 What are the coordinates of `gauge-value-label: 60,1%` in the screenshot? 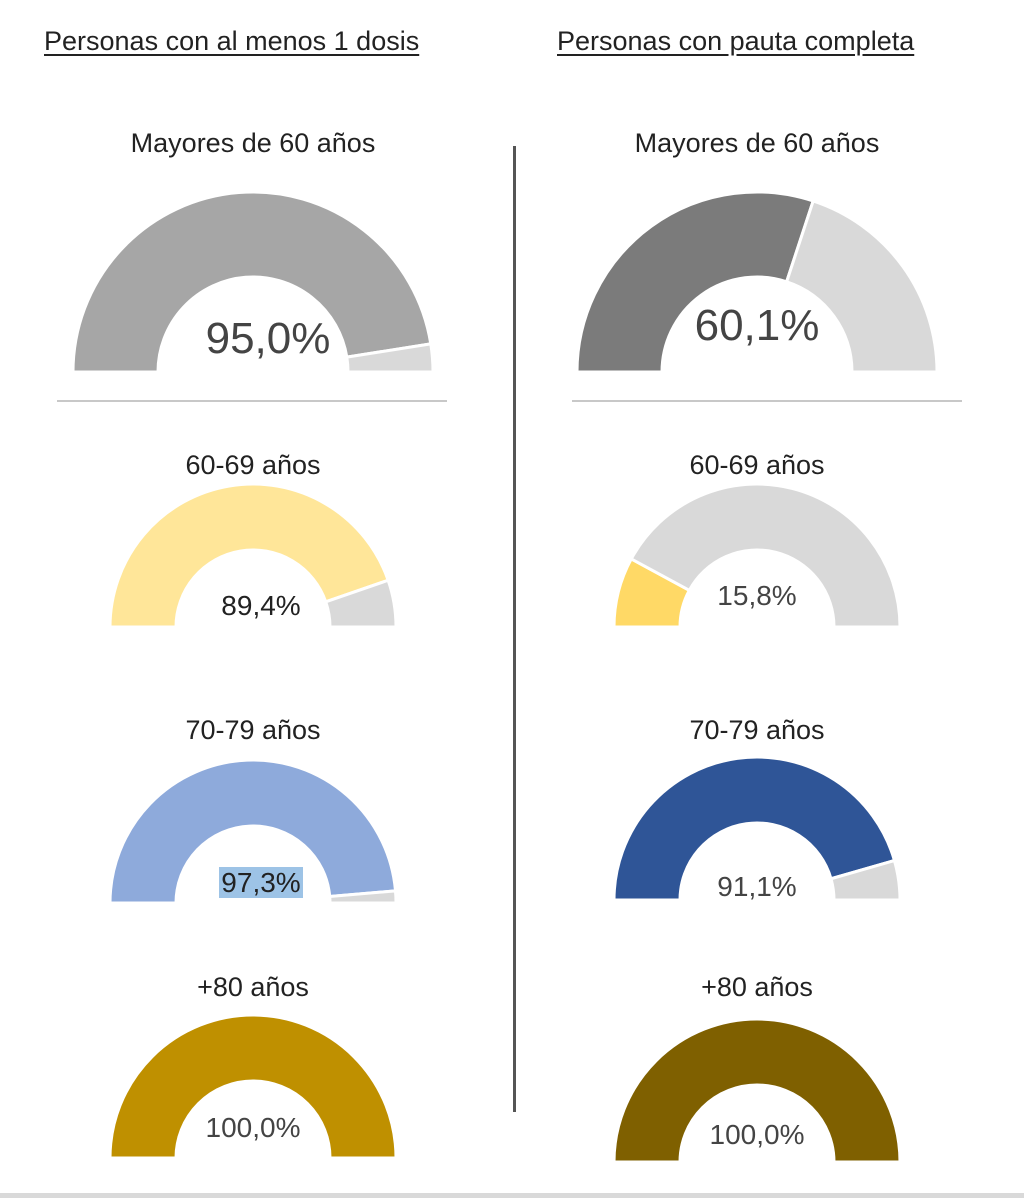 It's located at (757, 326).